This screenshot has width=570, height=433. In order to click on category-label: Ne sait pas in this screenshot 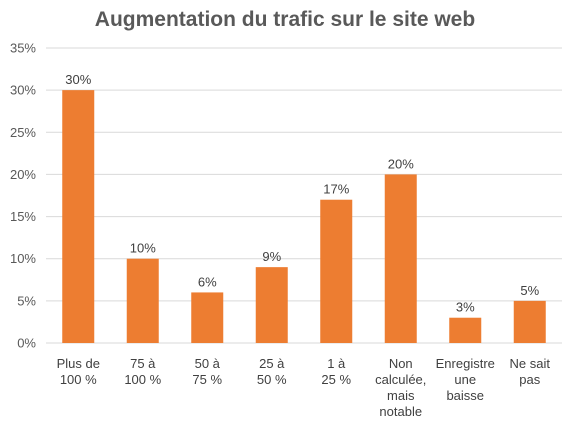, I will do `click(530, 371)`.